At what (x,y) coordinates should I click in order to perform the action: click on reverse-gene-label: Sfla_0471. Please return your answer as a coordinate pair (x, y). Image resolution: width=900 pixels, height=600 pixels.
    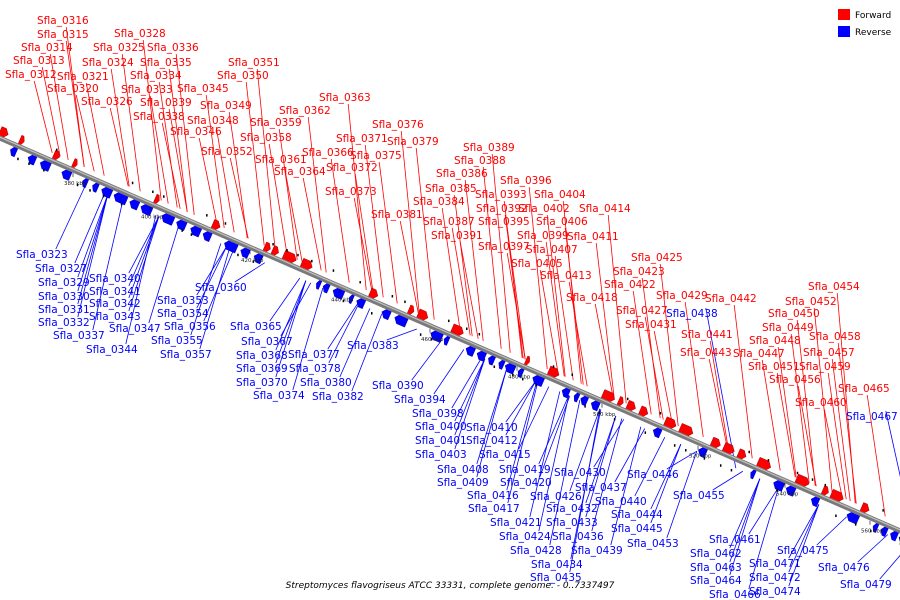
    Looking at the image, I should click on (775, 564).